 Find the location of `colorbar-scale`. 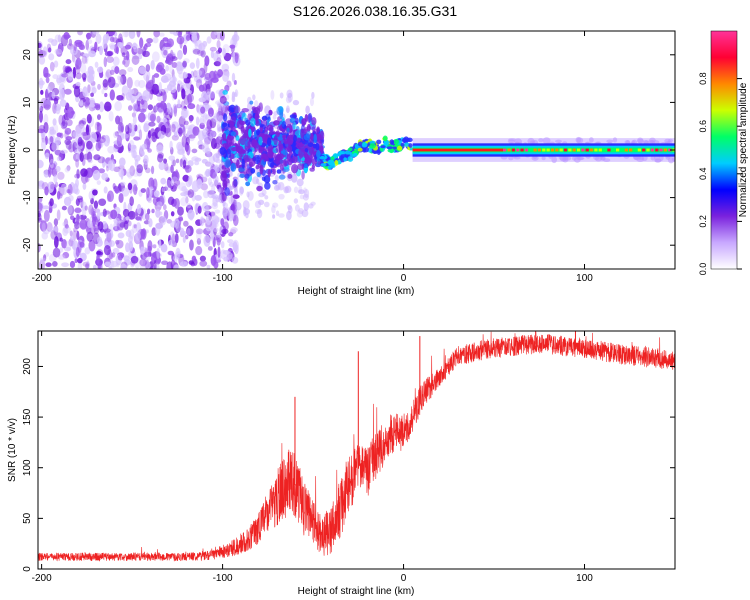

colorbar-scale is located at coordinates (724, 150).